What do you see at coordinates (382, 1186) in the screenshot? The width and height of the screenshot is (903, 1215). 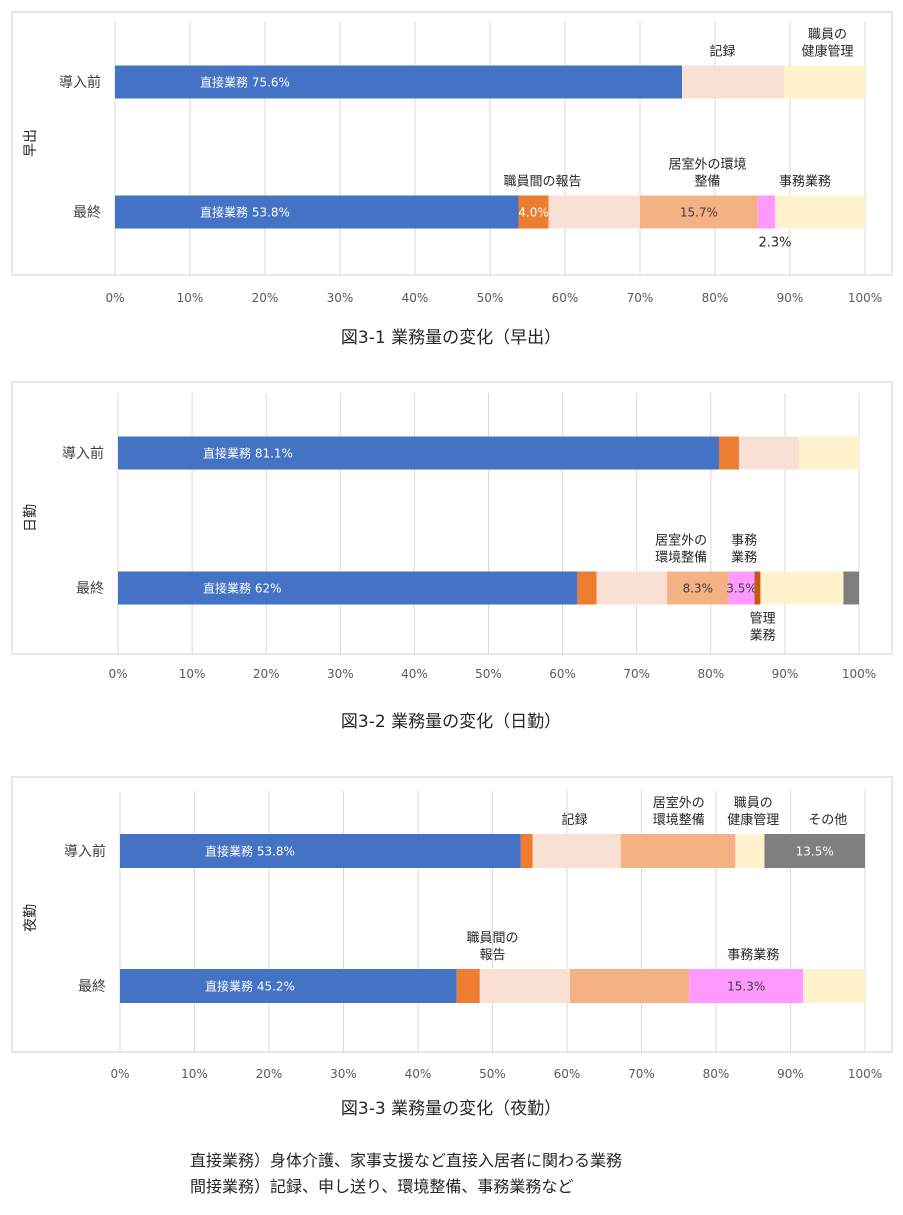 I see `footnote-line-2: 間接業務）記録、申し送り、環境整備、事務業務など` at bounding box center [382, 1186].